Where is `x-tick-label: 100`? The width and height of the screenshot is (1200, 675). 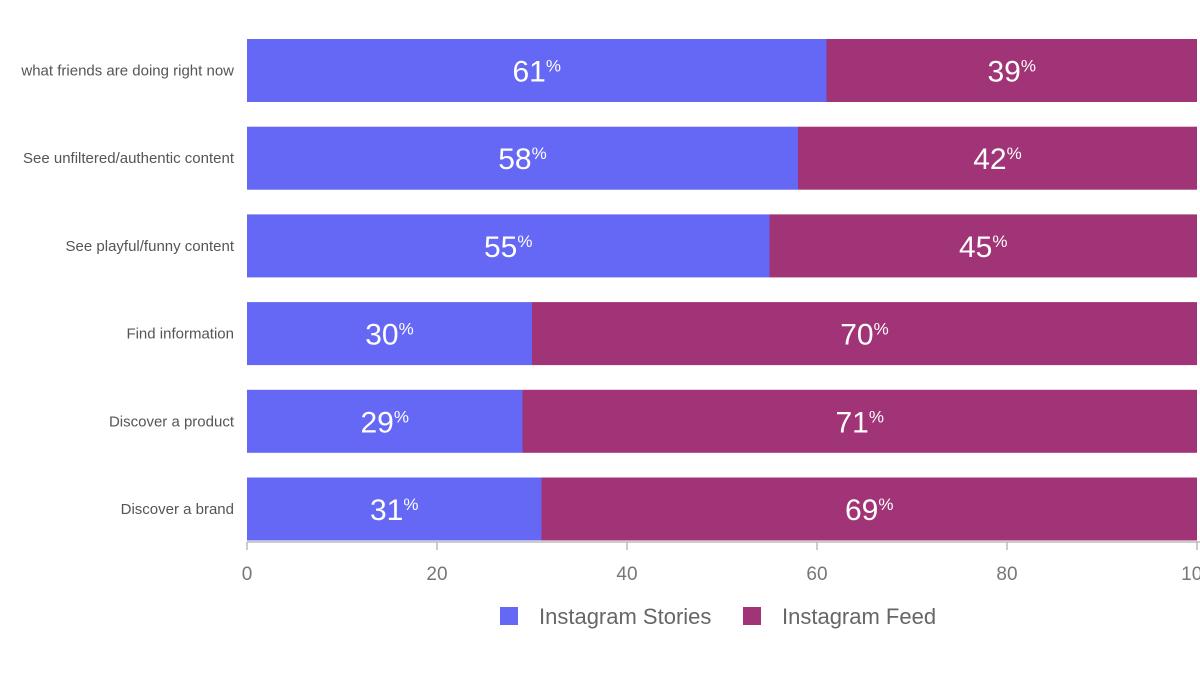 x-tick-label: 100 is located at coordinates (1190, 574).